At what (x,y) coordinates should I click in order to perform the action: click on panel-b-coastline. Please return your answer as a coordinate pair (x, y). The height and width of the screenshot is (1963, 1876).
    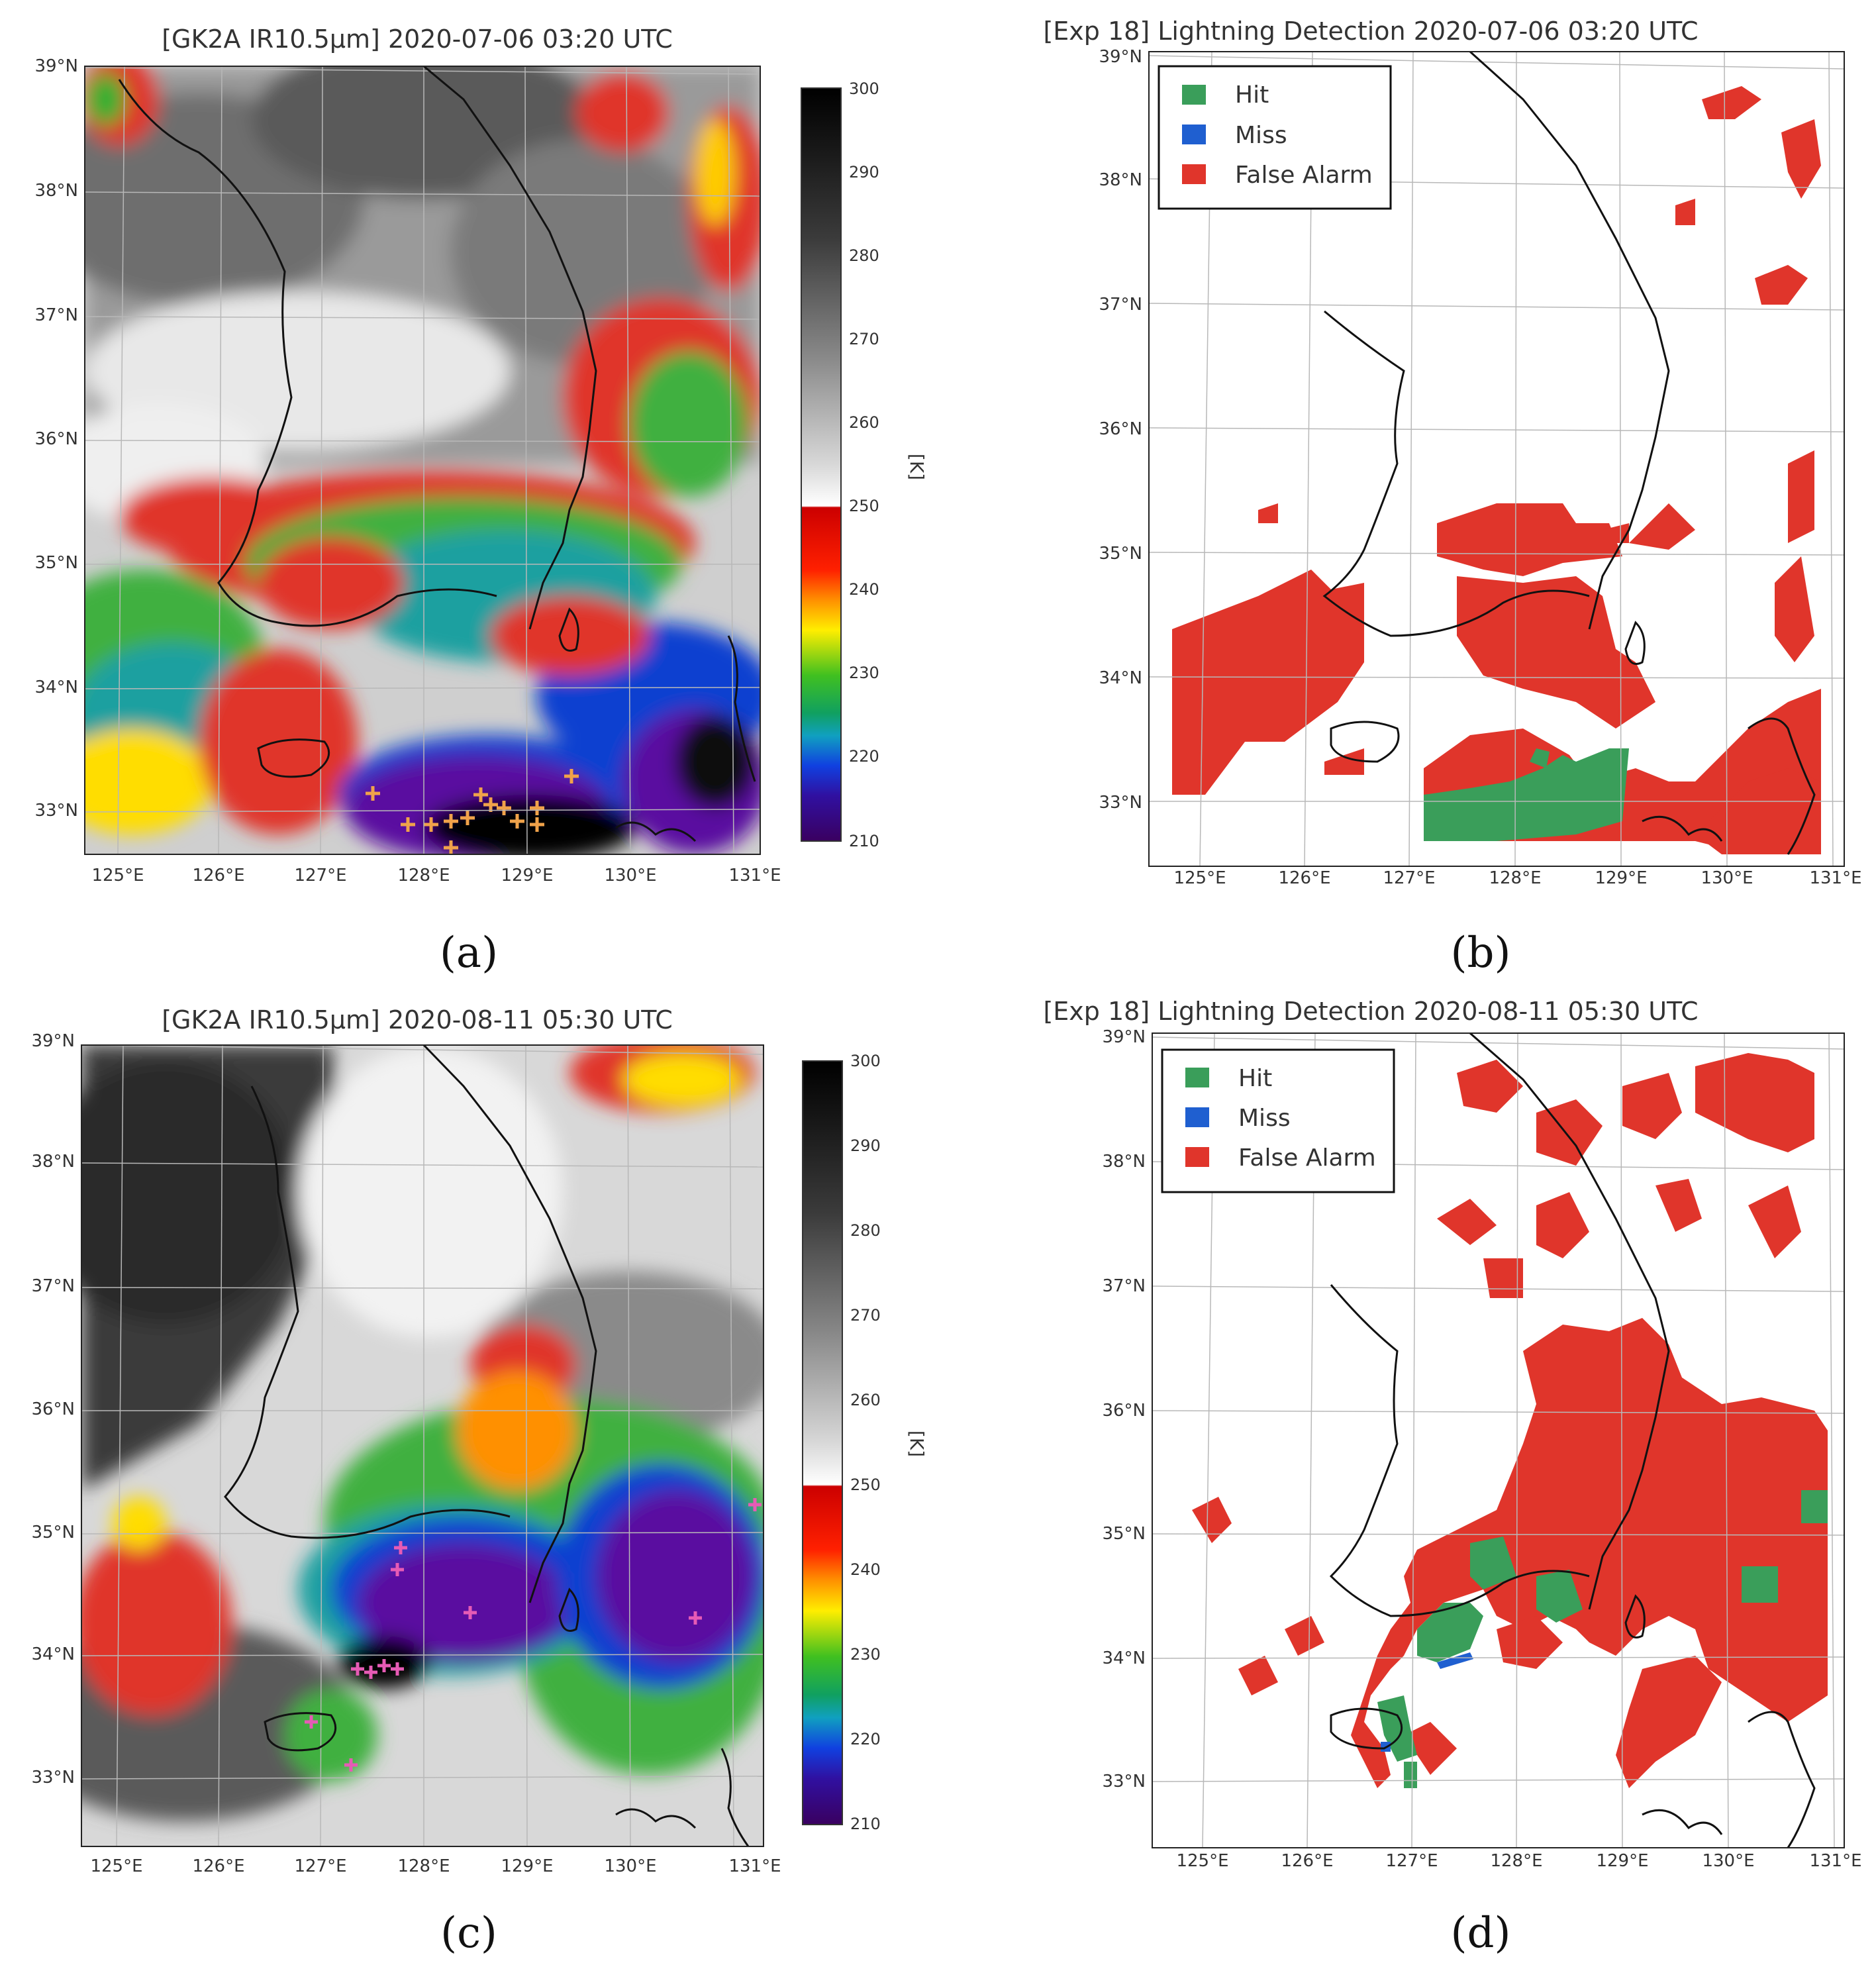
    Looking at the image, I should click on (1569, 453).